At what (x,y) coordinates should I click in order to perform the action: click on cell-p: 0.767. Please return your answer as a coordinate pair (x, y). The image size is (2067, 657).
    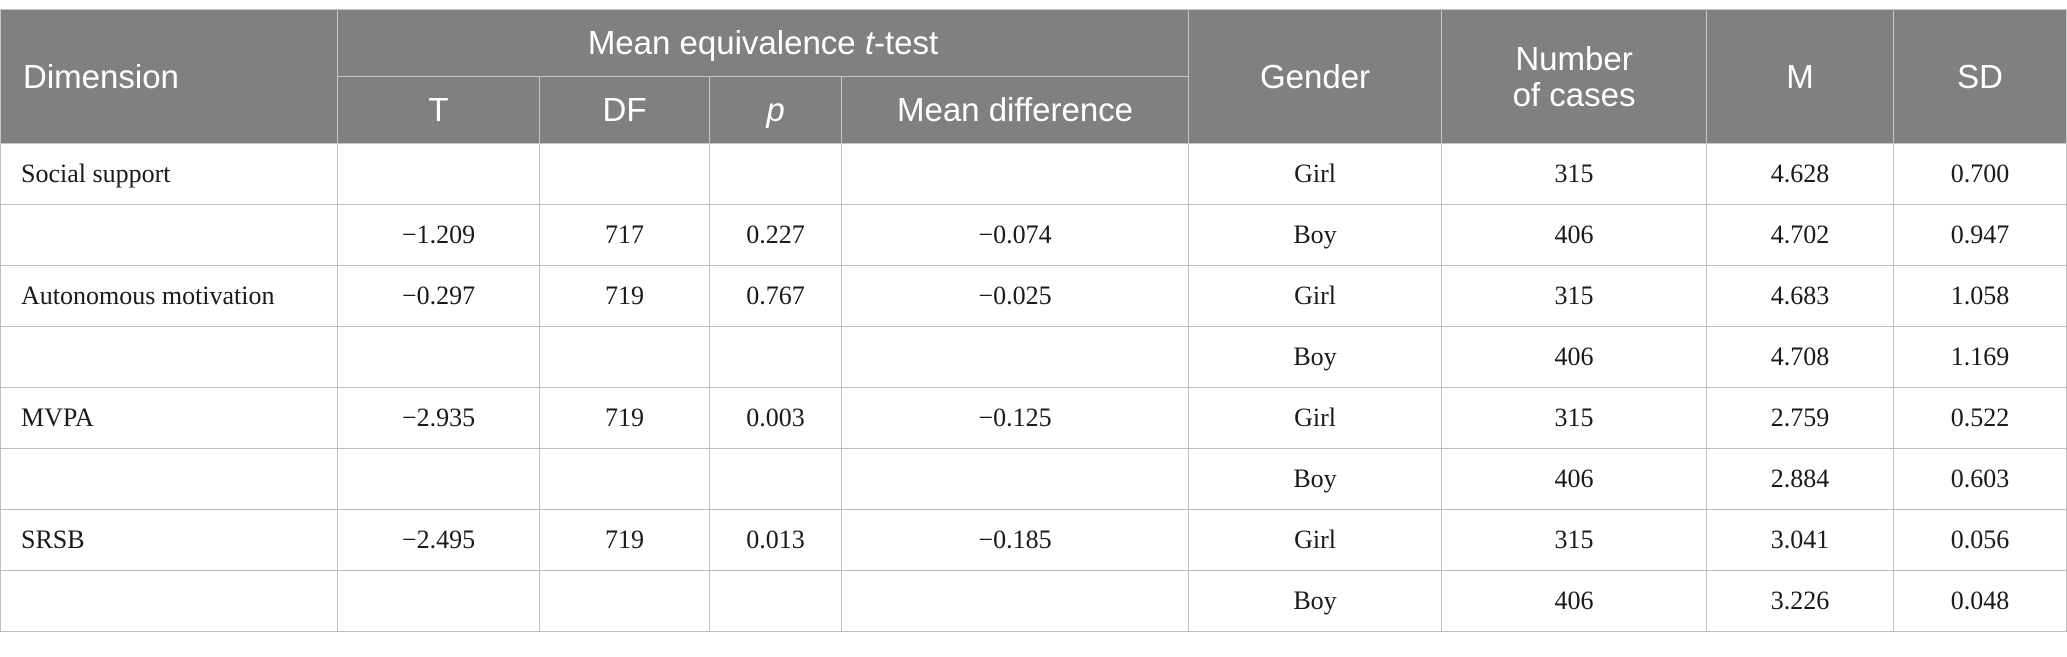
    Looking at the image, I should click on (775, 296).